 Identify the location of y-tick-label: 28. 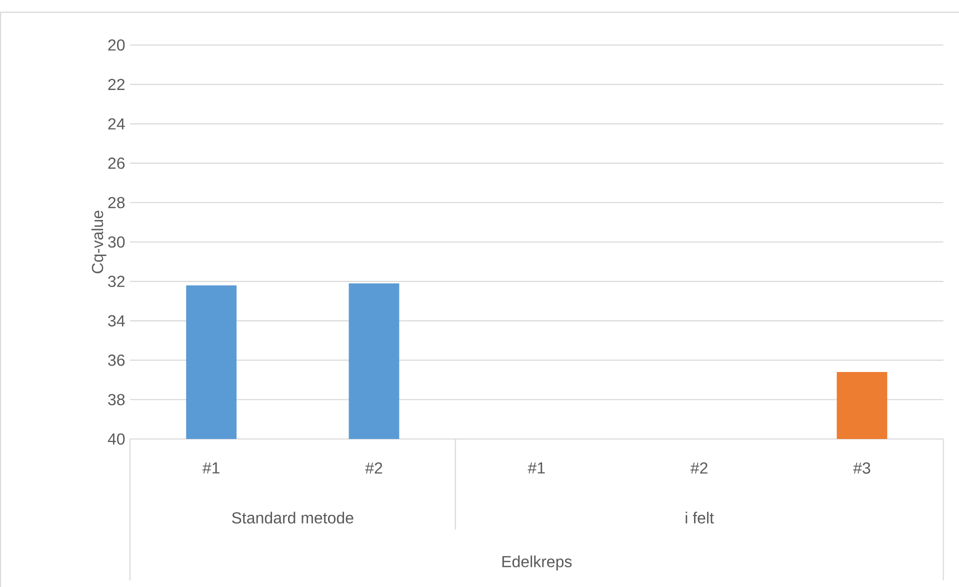
(116, 202).